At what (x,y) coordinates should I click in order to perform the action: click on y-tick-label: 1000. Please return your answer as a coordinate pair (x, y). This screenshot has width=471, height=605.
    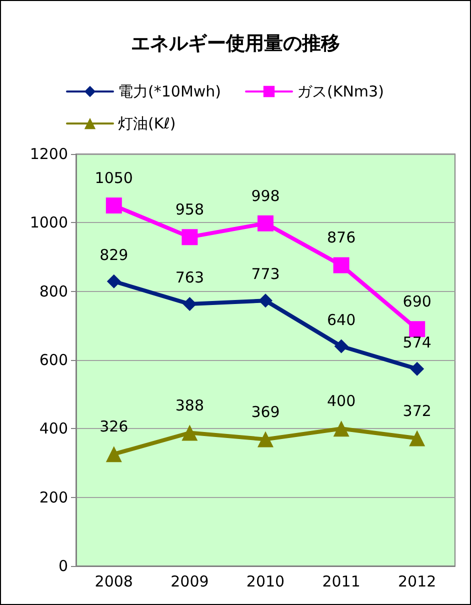
    Looking at the image, I should click on (49, 223).